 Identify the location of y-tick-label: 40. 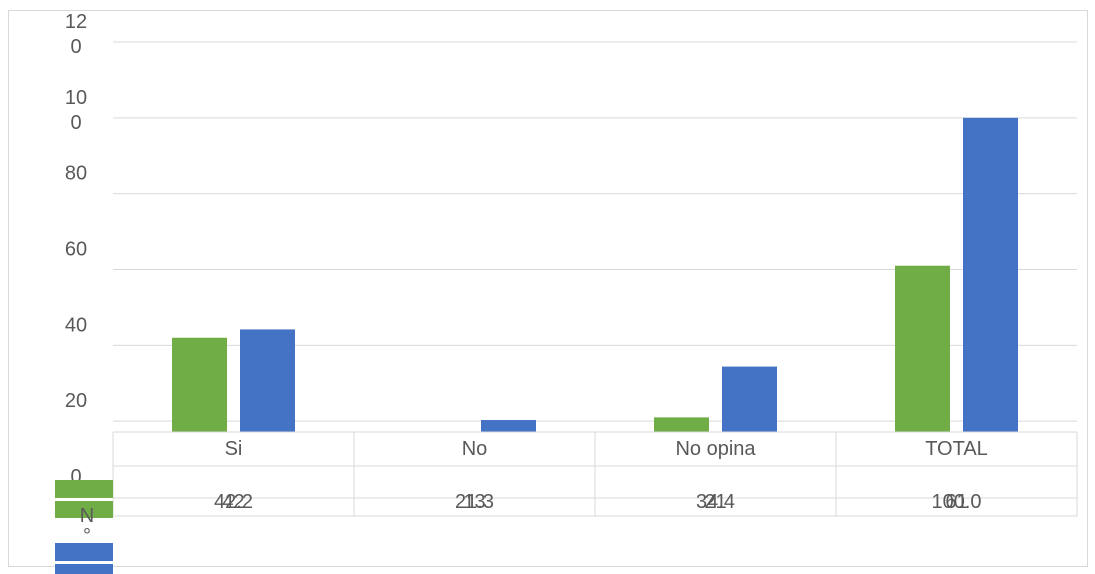
(76, 325).